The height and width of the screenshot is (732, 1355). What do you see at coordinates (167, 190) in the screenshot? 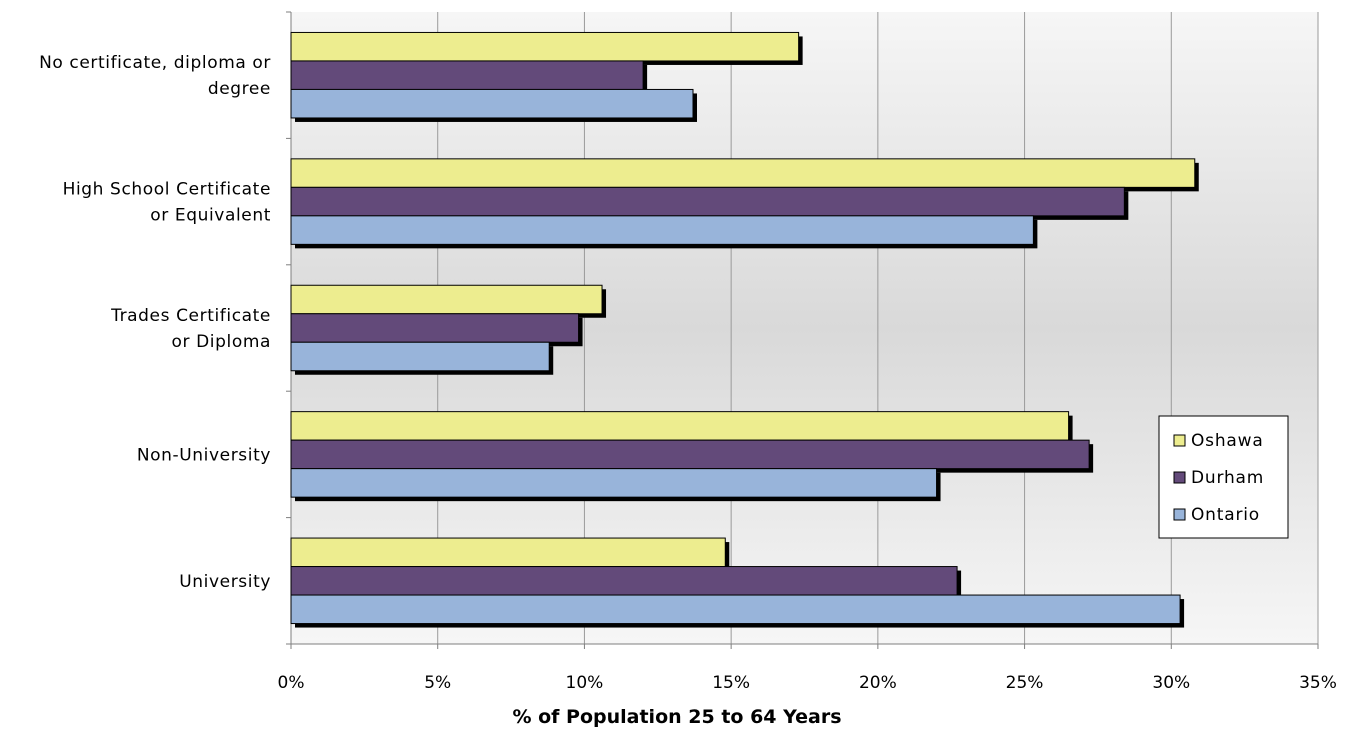
I see `category-label: High School Certificate` at bounding box center [167, 190].